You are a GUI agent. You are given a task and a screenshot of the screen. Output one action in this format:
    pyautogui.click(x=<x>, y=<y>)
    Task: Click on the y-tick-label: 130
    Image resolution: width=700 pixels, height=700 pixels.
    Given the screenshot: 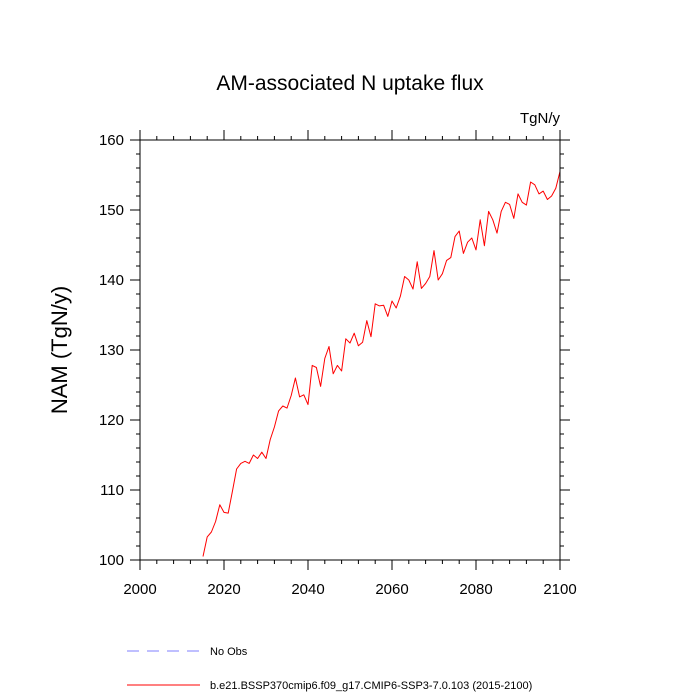 What is the action you would take?
    pyautogui.click(x=111, y=350)
    